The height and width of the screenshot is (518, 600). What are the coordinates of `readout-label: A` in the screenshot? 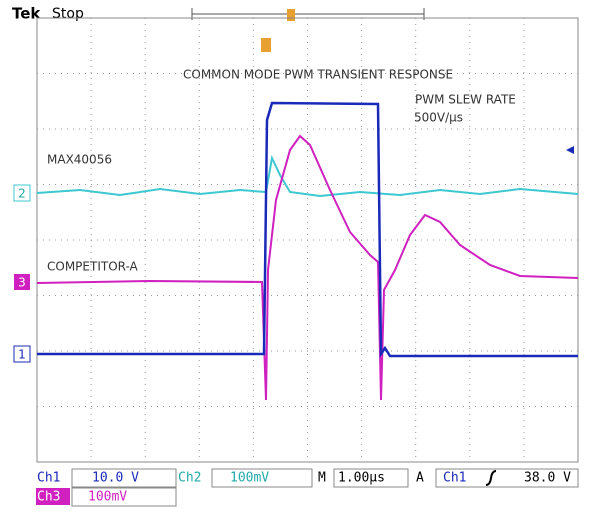 It's located at (420, 478).